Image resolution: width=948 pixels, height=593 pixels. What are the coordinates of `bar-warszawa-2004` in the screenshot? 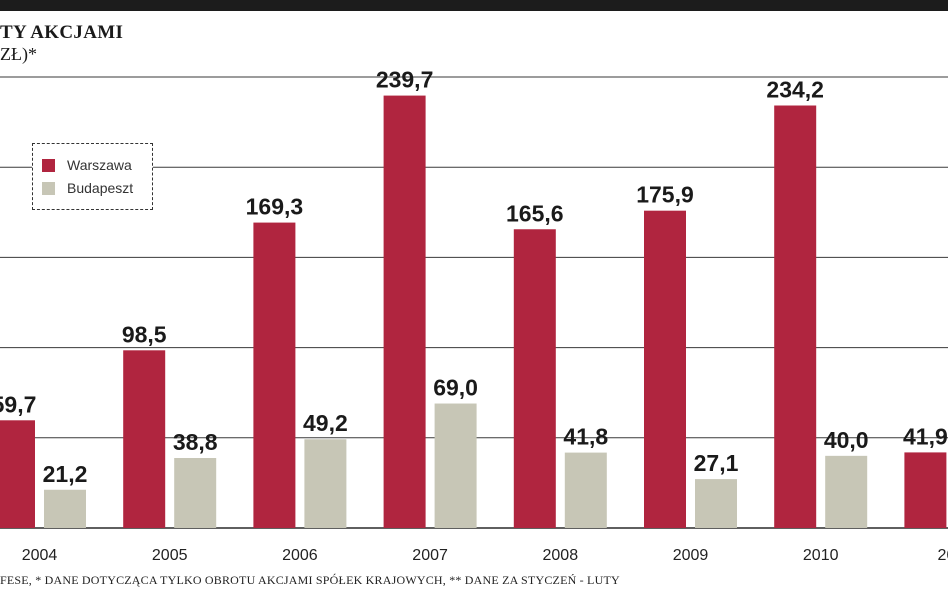 It's located at (17, 474).